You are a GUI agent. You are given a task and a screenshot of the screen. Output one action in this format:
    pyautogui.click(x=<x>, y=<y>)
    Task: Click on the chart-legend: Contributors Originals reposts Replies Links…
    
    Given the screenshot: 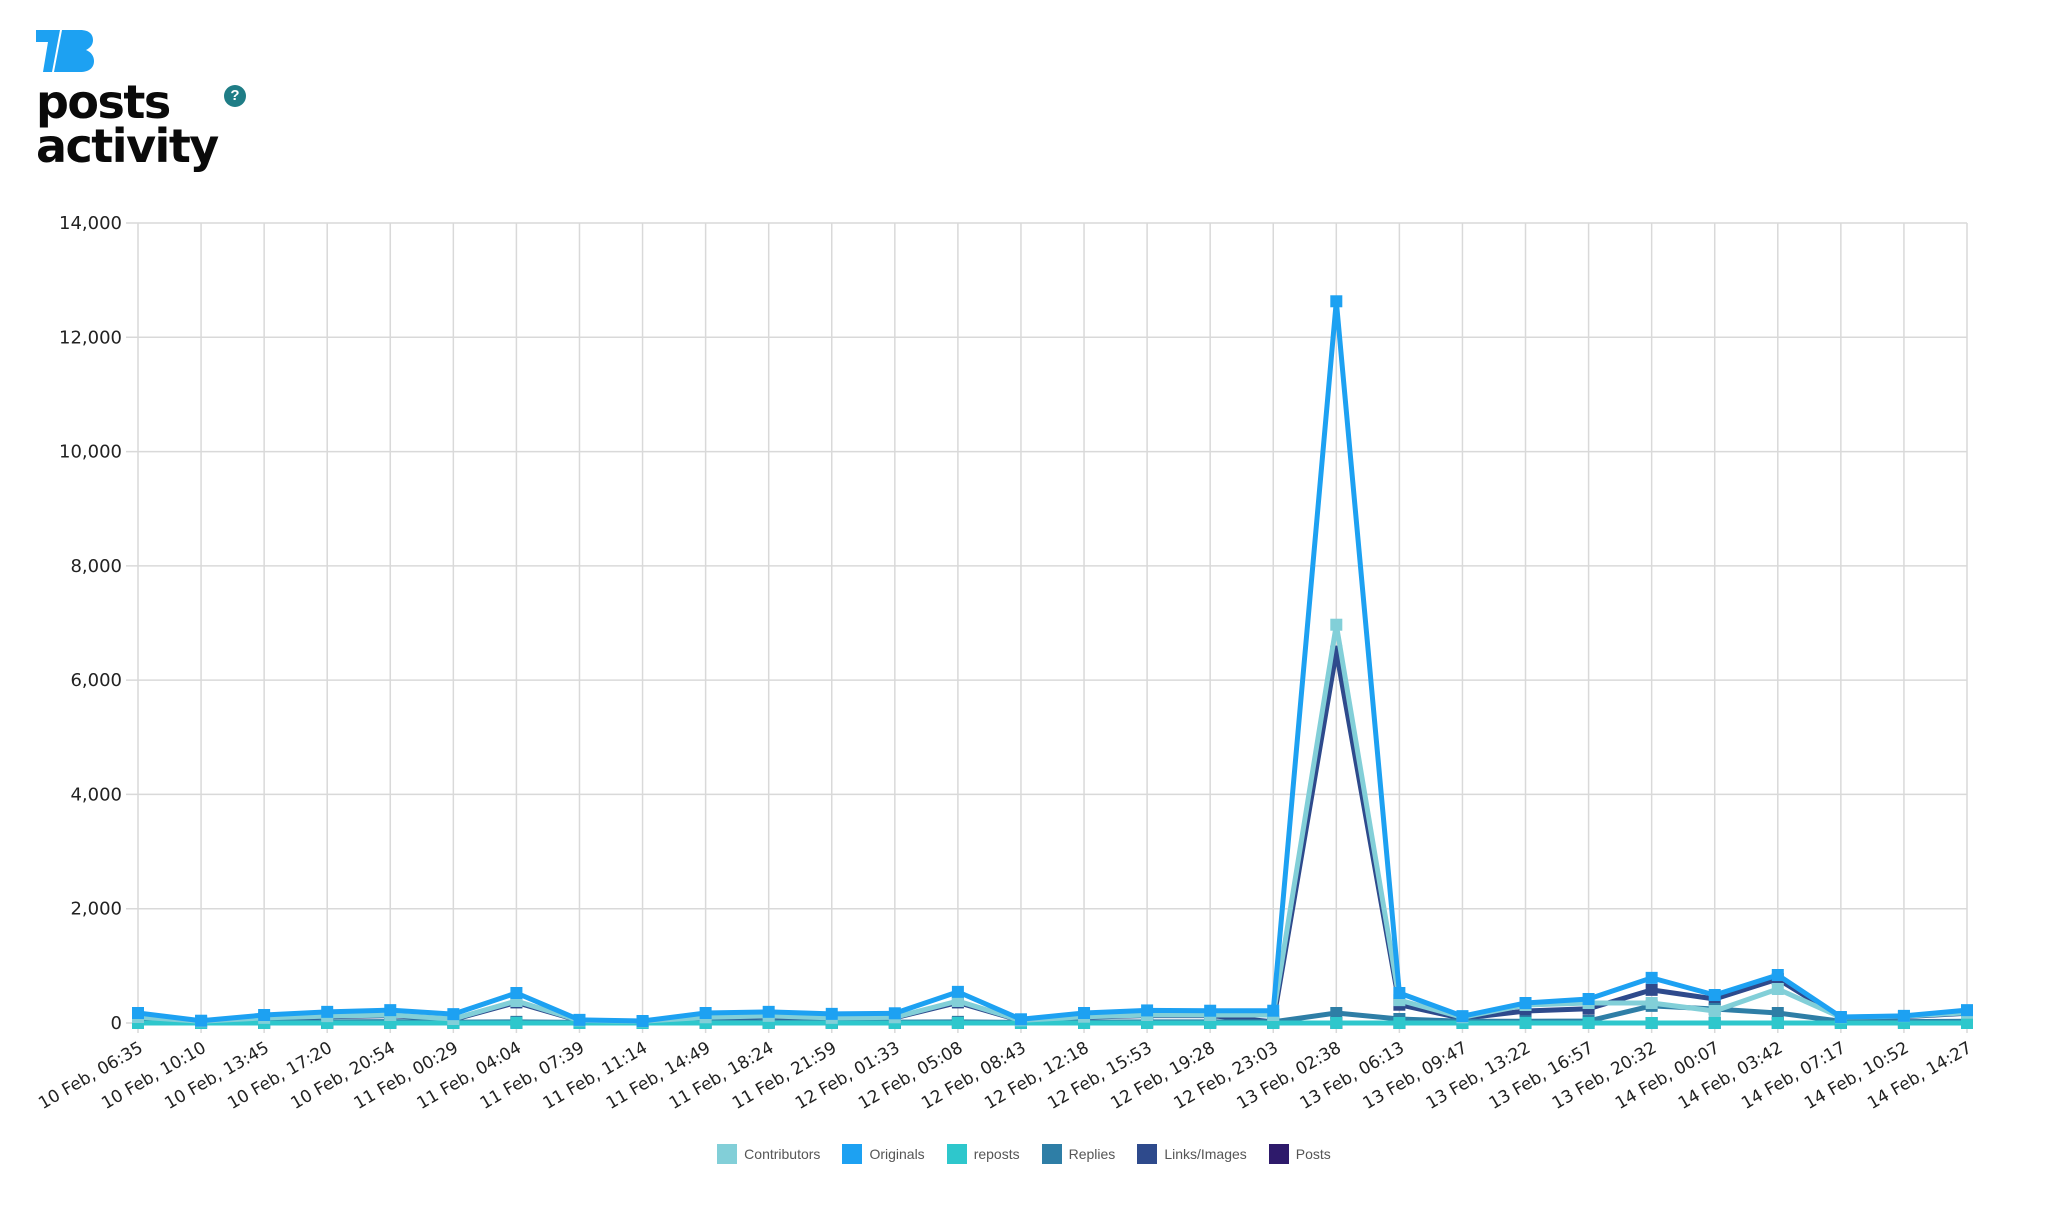 What is the action you would take?
    pyautogui.click(x=1024, y=1154)
    